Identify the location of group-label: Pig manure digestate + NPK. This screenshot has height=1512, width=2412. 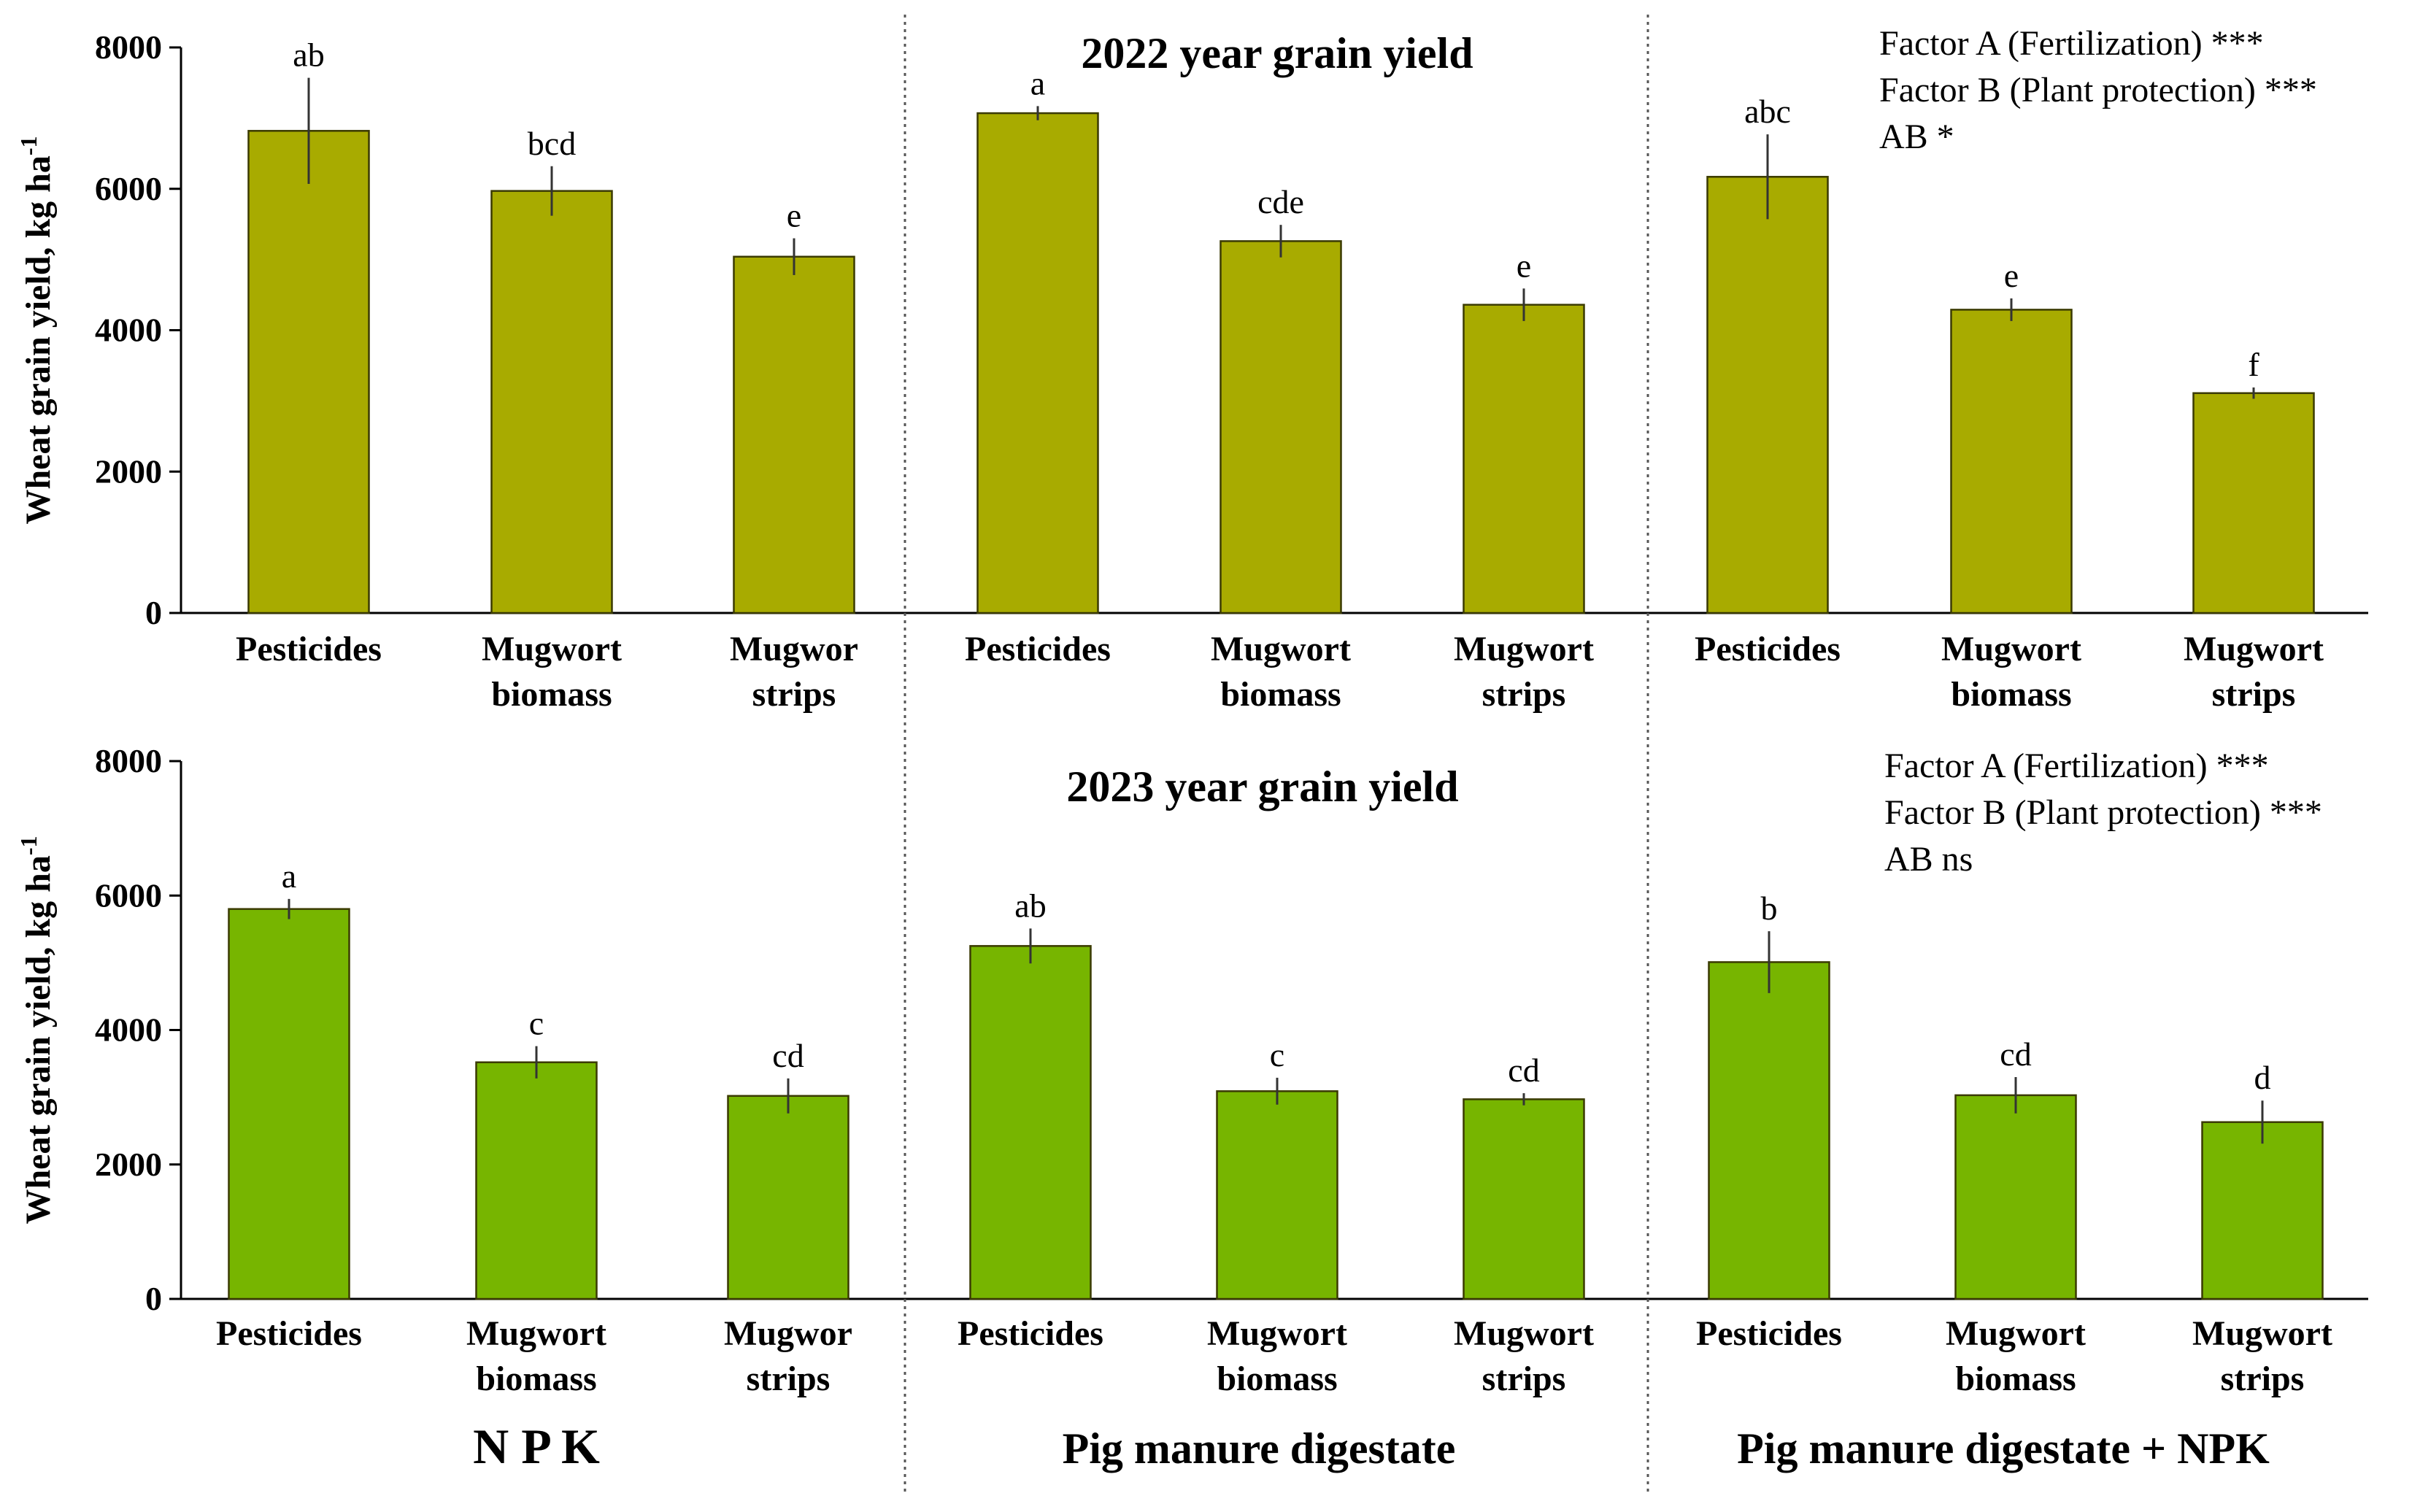
(2004, 1448).